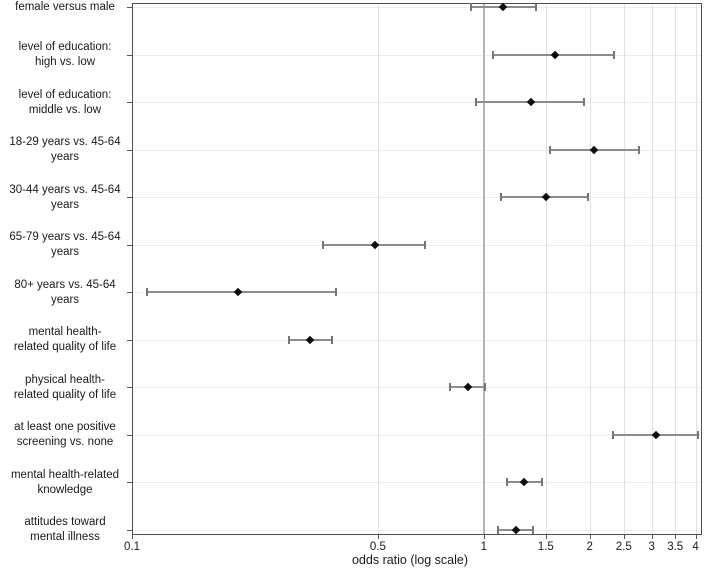 The width and height of the screenshot is (708, 571). Describe the element at coordinates (651, 547) in the screenshot. I see `x-tick-label: 3` at that location.